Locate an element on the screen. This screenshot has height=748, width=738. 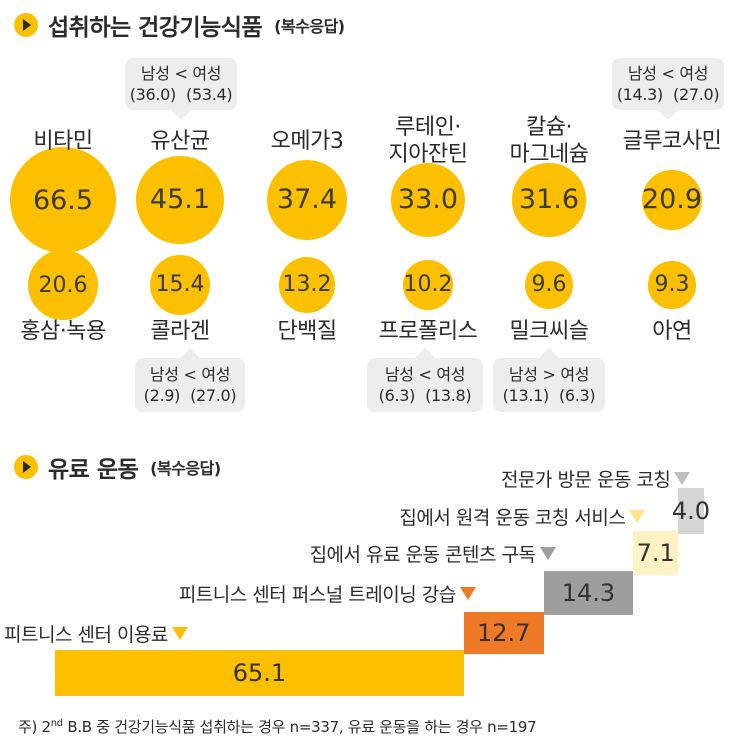
gender-callout-2: 남성 < 여성 (14.3) (27.0) is located at coordinates (668, 89).